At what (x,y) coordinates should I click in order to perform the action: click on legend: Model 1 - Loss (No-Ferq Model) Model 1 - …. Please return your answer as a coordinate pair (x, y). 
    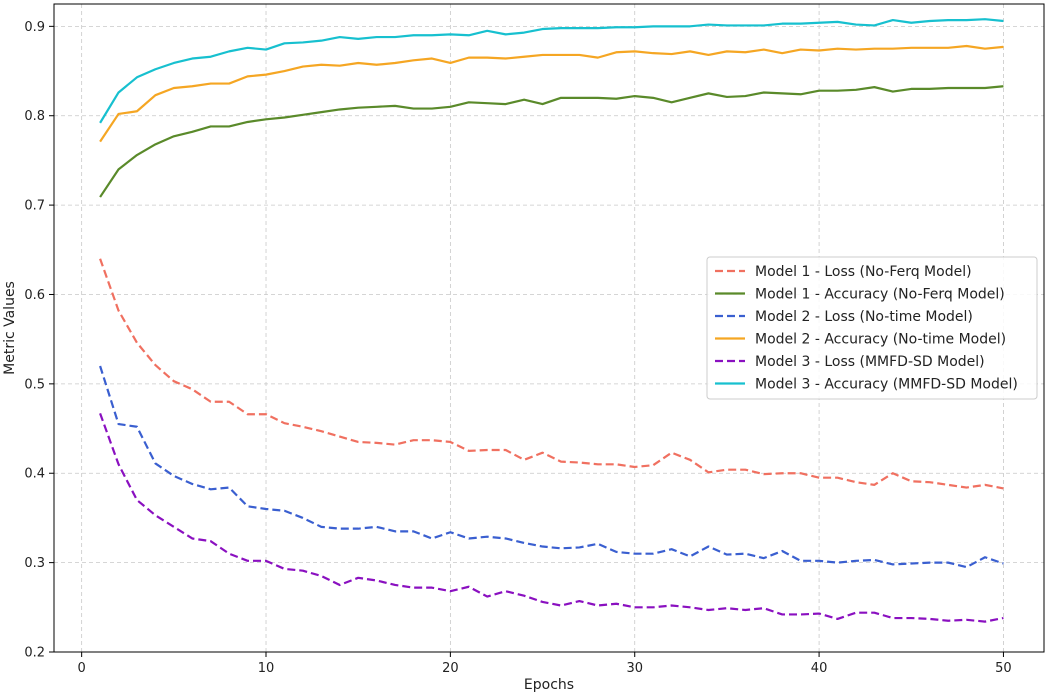
    Looking at the image, I should click on (872, 328).